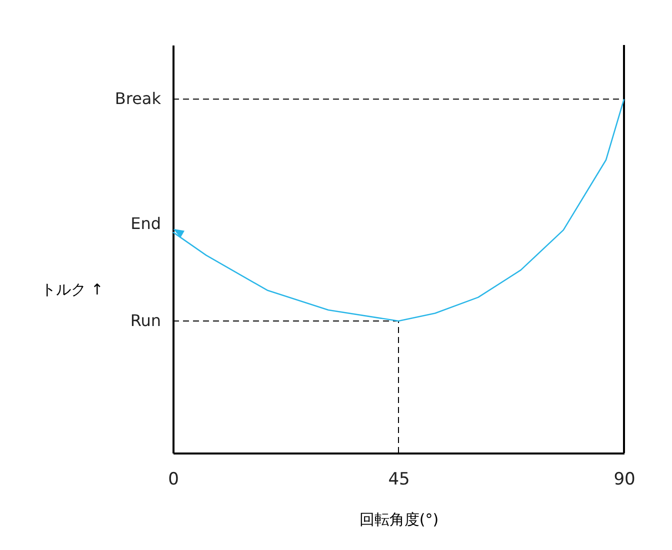  I want to click on x-tick-label: 90, so click(625, 480).